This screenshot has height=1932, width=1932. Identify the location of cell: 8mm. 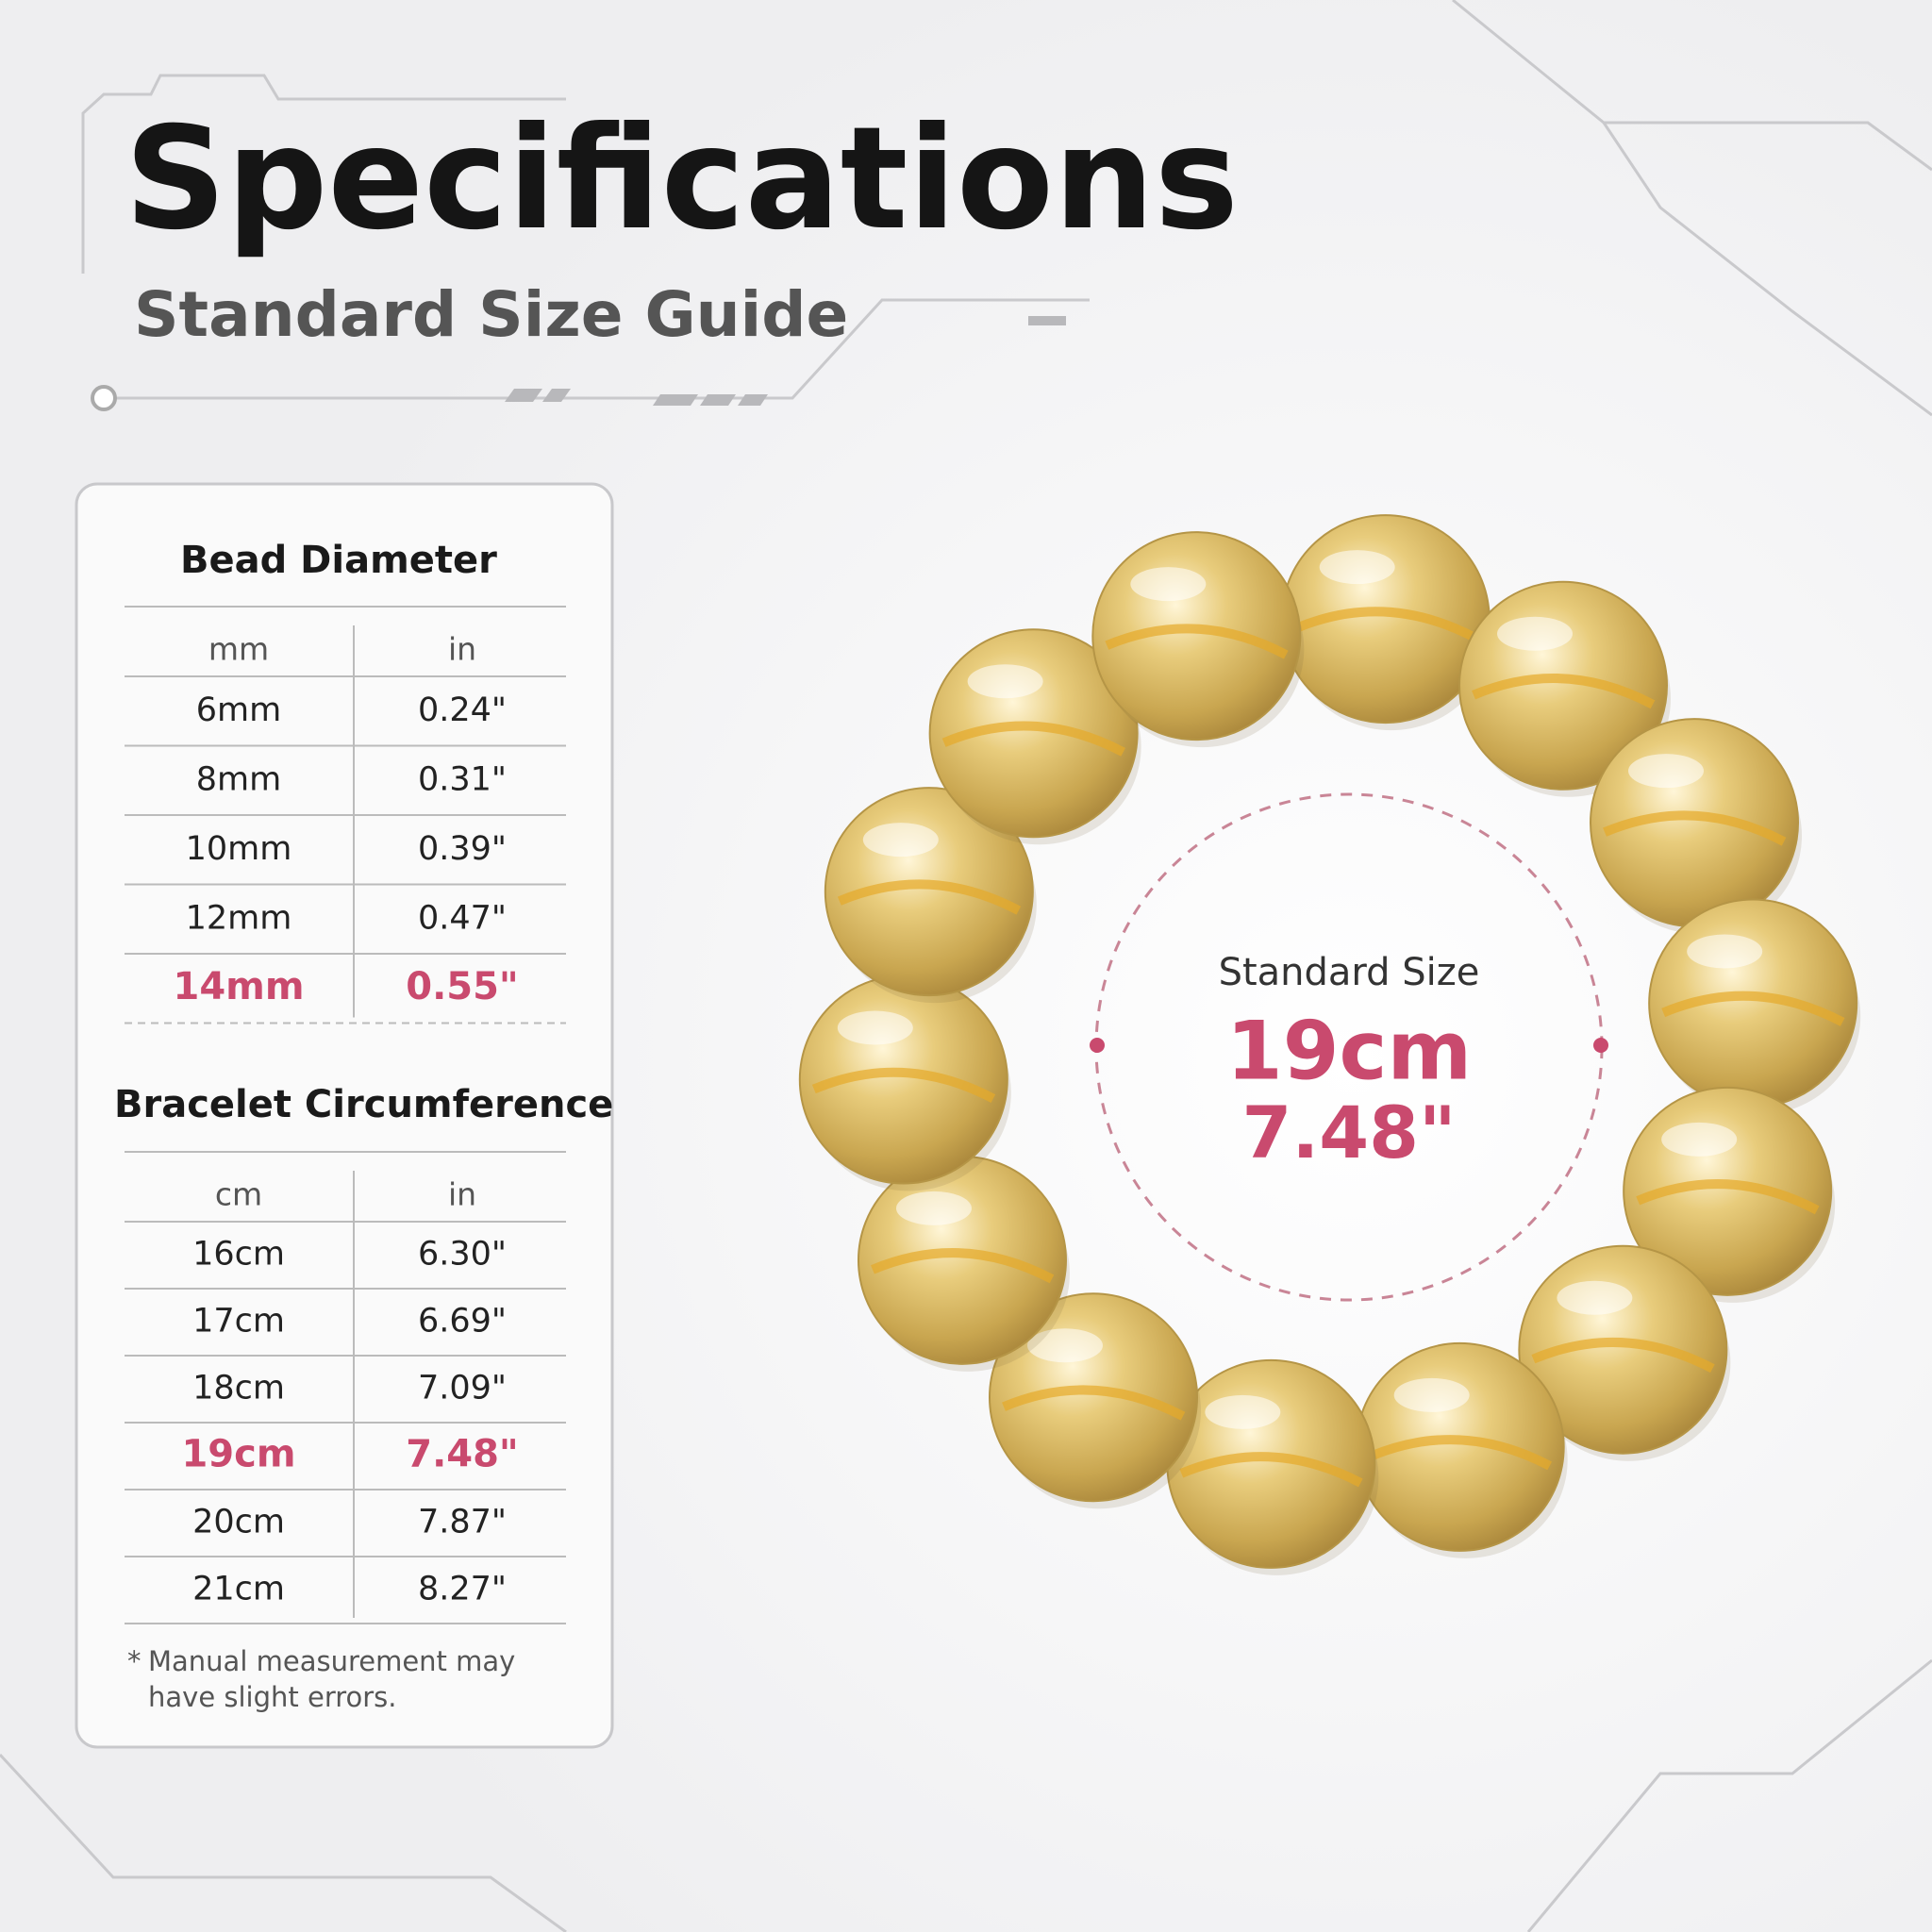
(239, 779).